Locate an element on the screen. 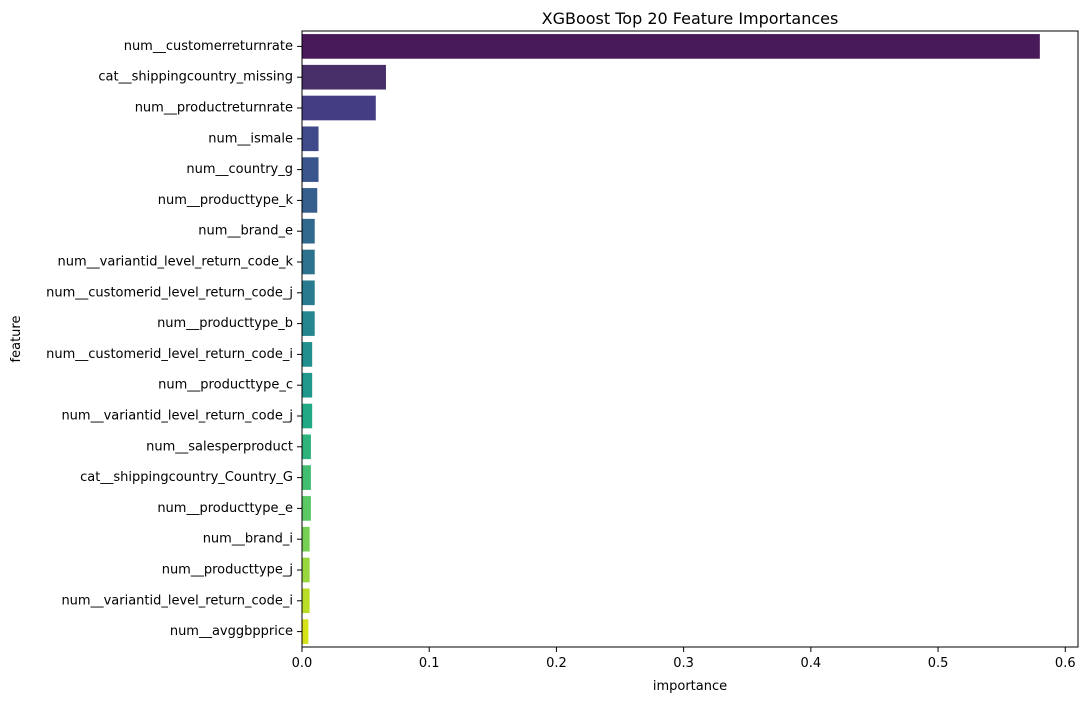 The height and width of the screenshot is (701, 1088). bar-num__country_g is located at coordinates (310, 169).